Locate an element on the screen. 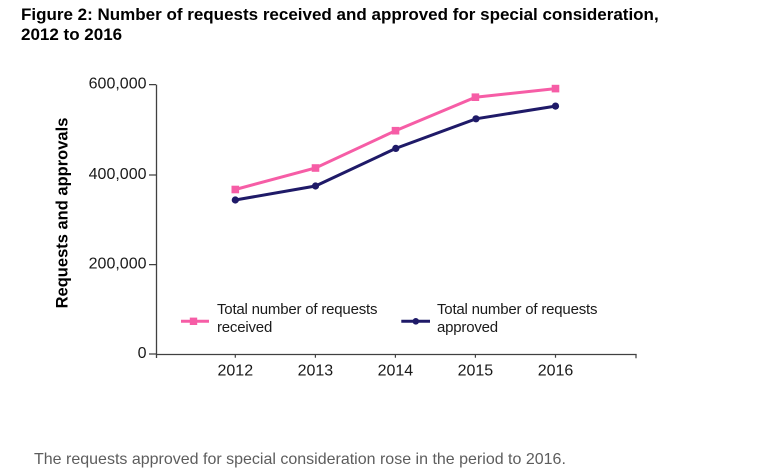 The image size is (758, 469). svg-text: 600,000 is located at coordinates (118, 84).